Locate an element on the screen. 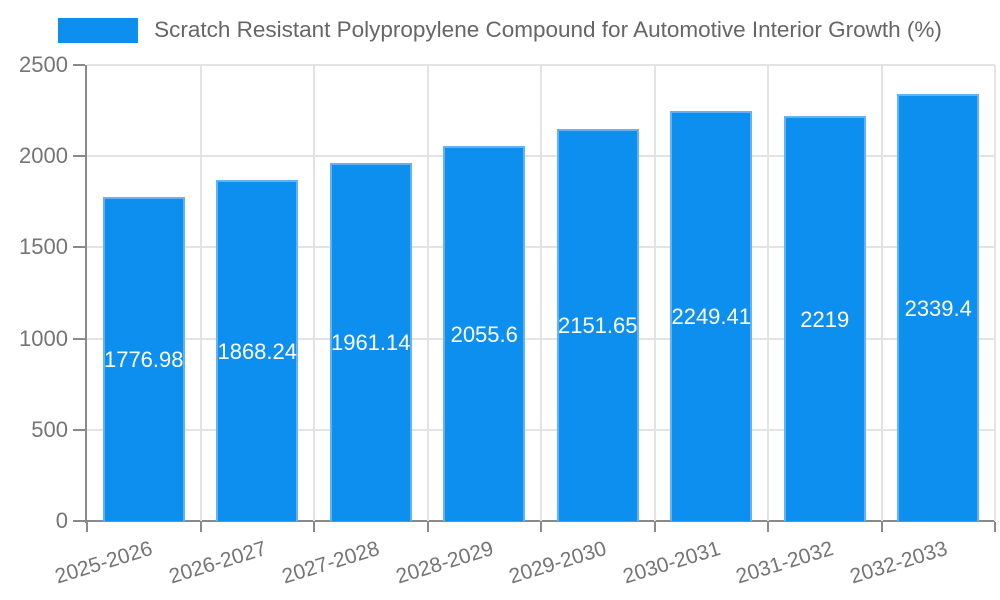  bar-value-label: 1961.14 is located at coordinates (370, 343).